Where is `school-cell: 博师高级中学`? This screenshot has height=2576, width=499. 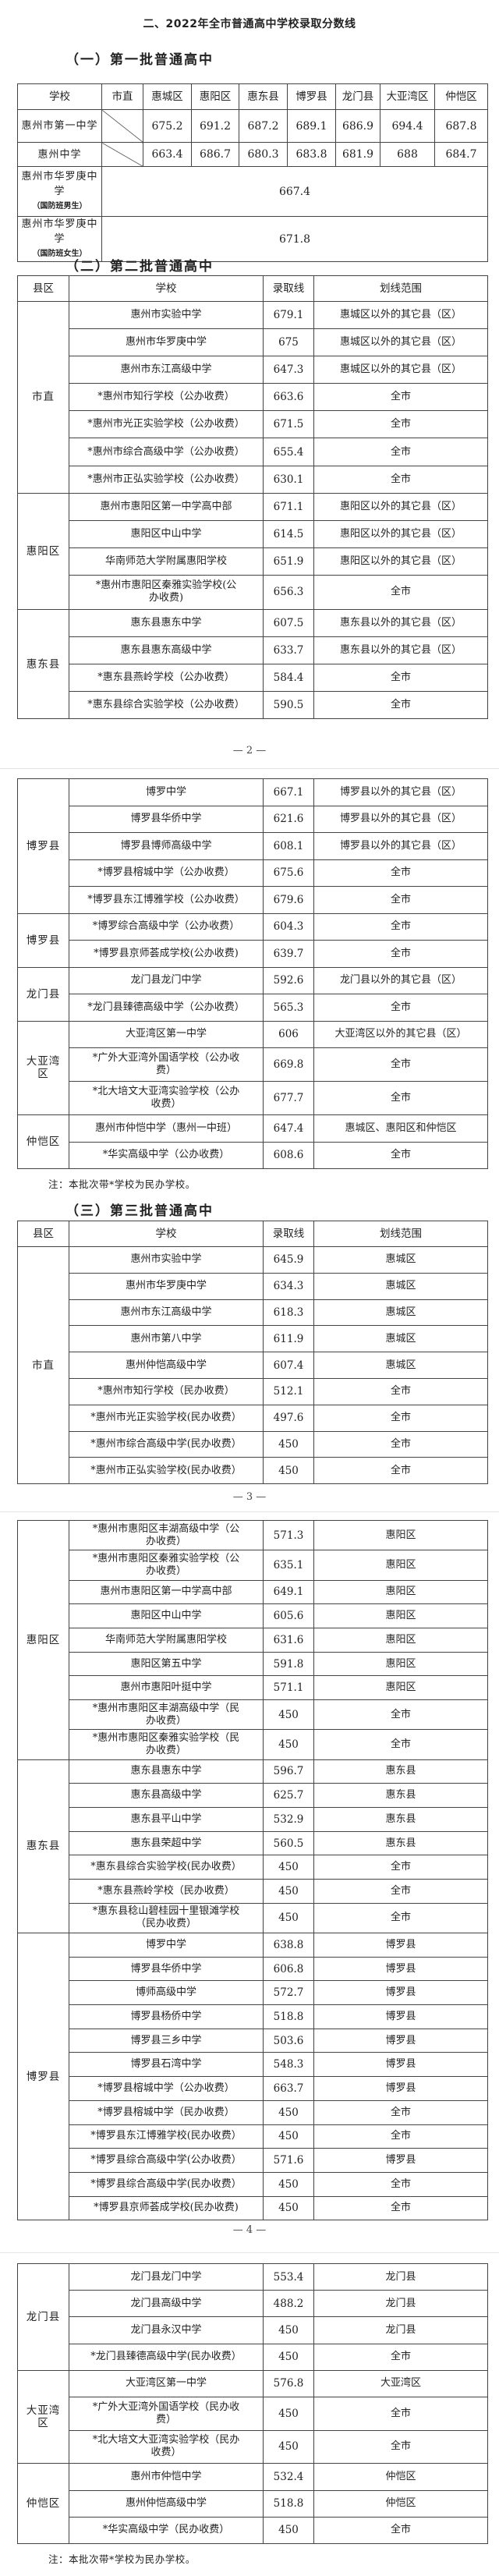
school-cell: 博师高级中学 is located at coordinates (166, 1993).